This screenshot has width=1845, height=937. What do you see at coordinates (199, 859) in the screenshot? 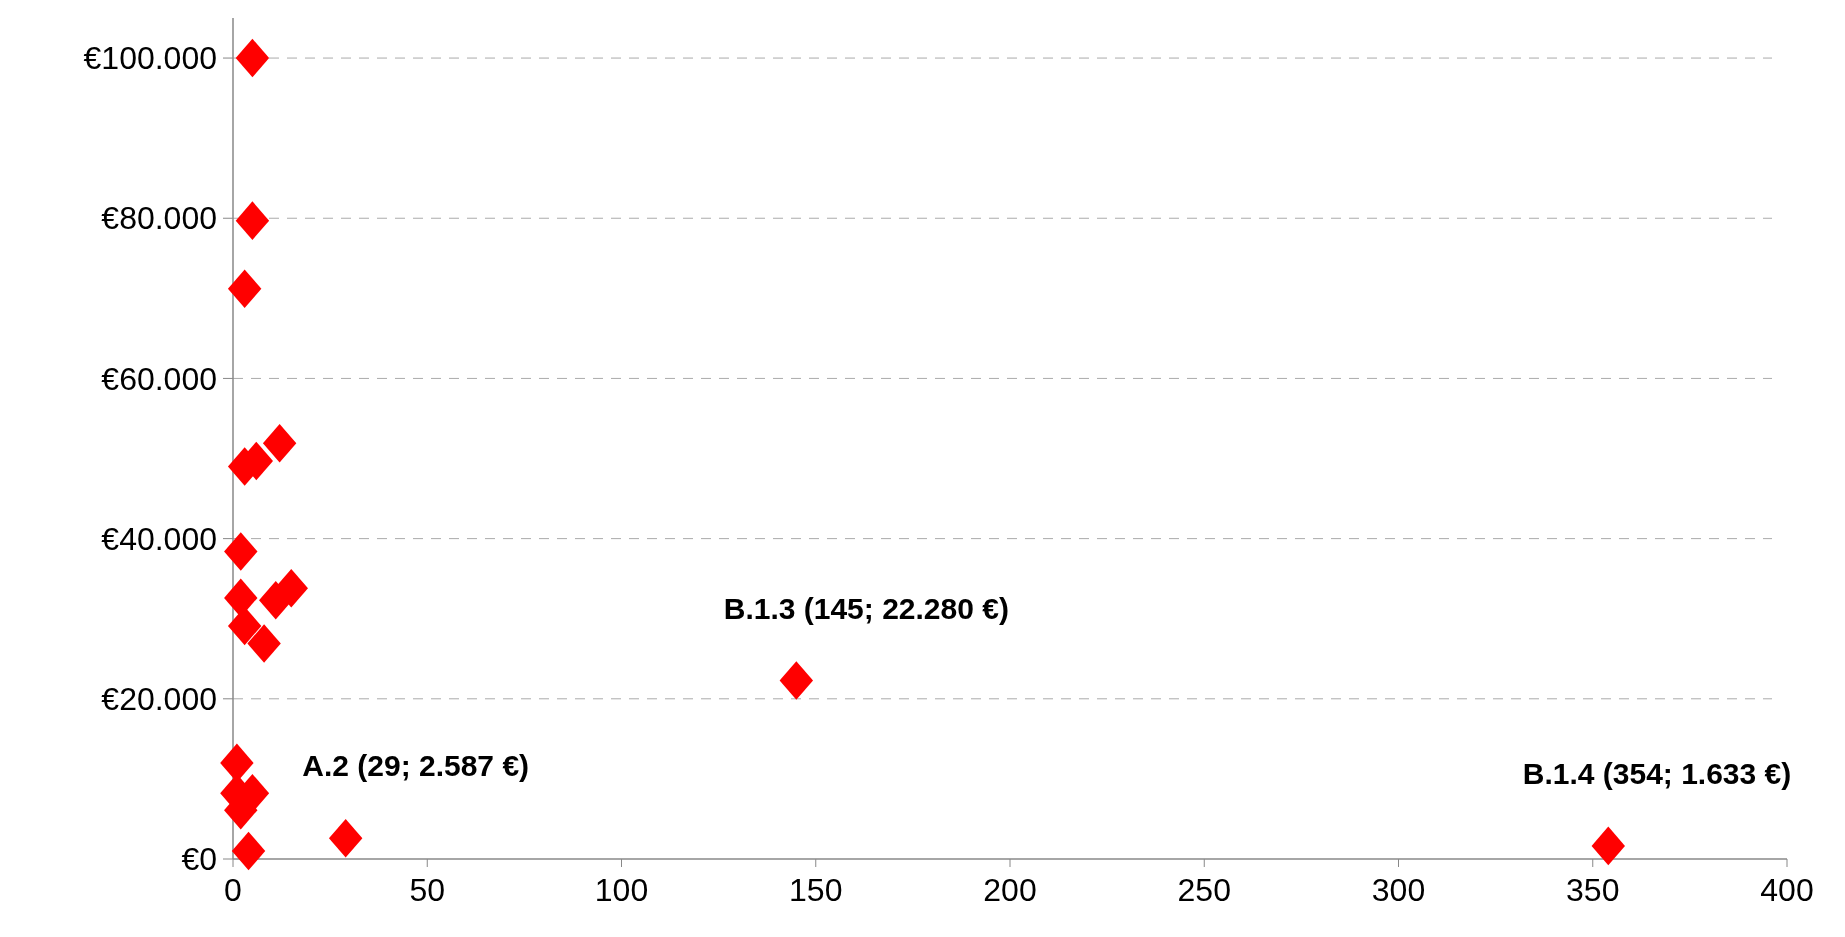
I see `y-tick-label: €0` at bounding box center [199, 859].